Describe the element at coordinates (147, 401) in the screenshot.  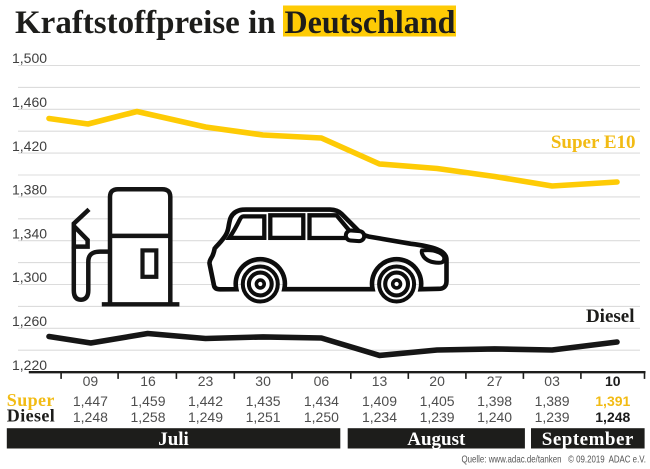
I see `svg-text: 1,459` at that location.